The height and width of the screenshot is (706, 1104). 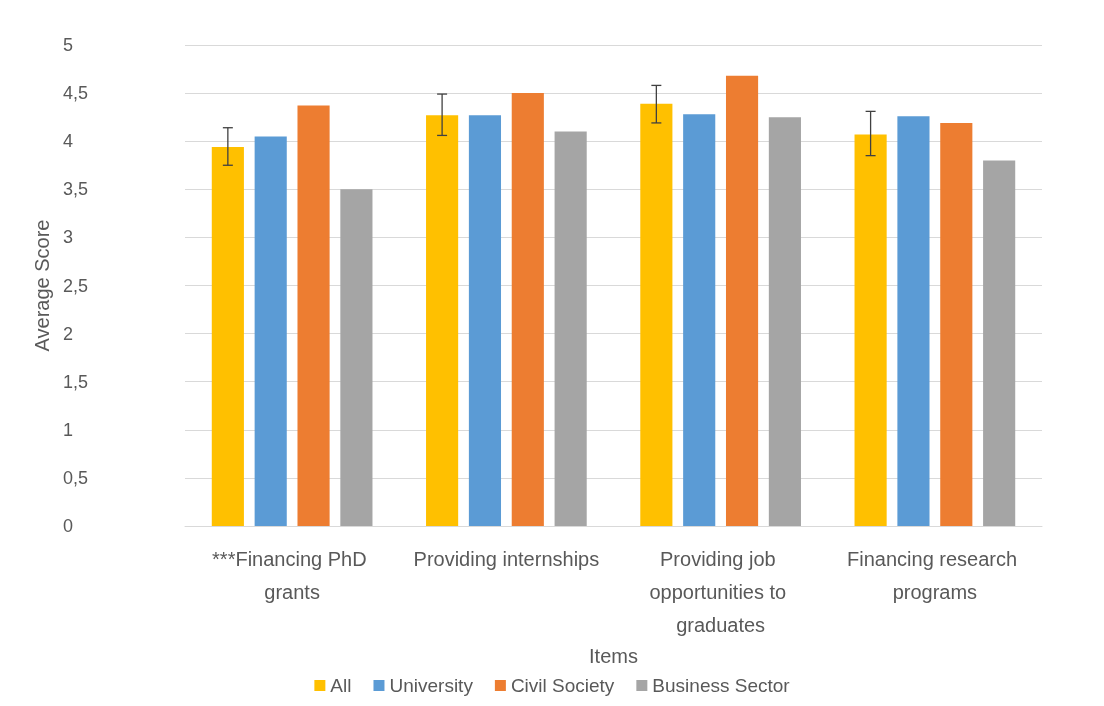 I want to click on y-tick-label: 1, so click(x=68, y=429).